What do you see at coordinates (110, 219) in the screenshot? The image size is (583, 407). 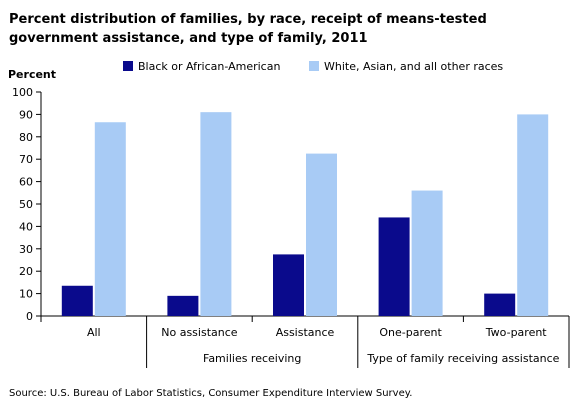 I see `bar-white-other-all` at bounding box center [110, 219].